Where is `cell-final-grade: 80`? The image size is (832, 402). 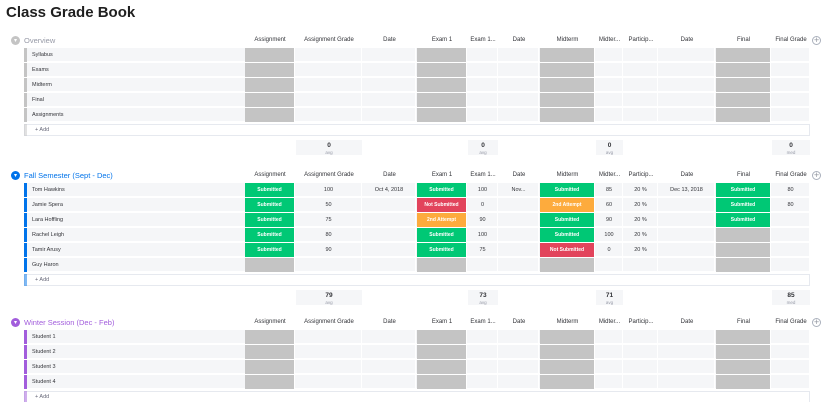 cell-final-grade: 80 is located at coordinates (791, 205).